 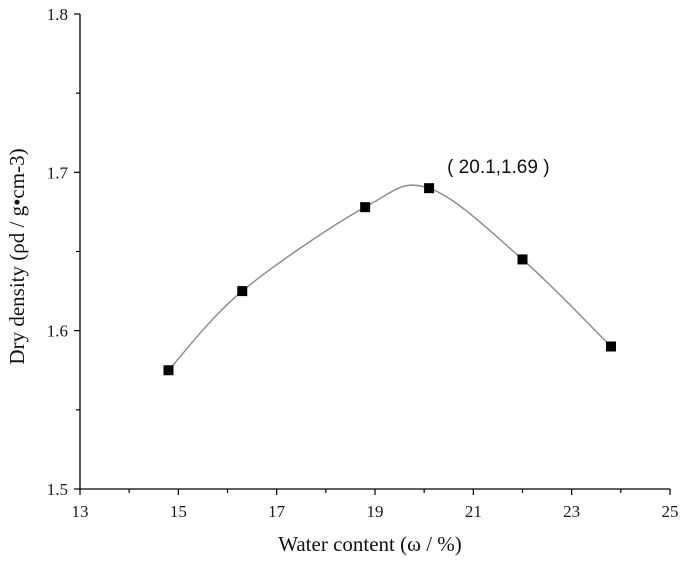 What do you see at coordinates (80, 511) in the screenshot?
I see `x-tick-label: 13` at bounding box center [80, 511].